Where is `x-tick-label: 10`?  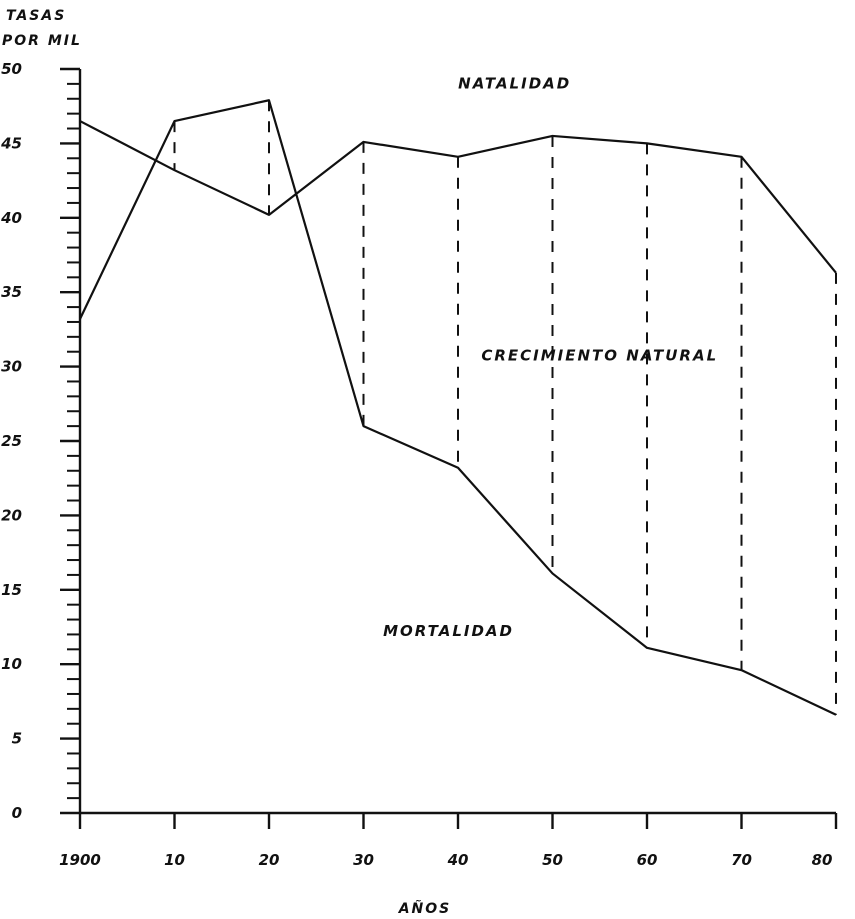 x-tick-label: 10 is located at coordinates (174, 860).